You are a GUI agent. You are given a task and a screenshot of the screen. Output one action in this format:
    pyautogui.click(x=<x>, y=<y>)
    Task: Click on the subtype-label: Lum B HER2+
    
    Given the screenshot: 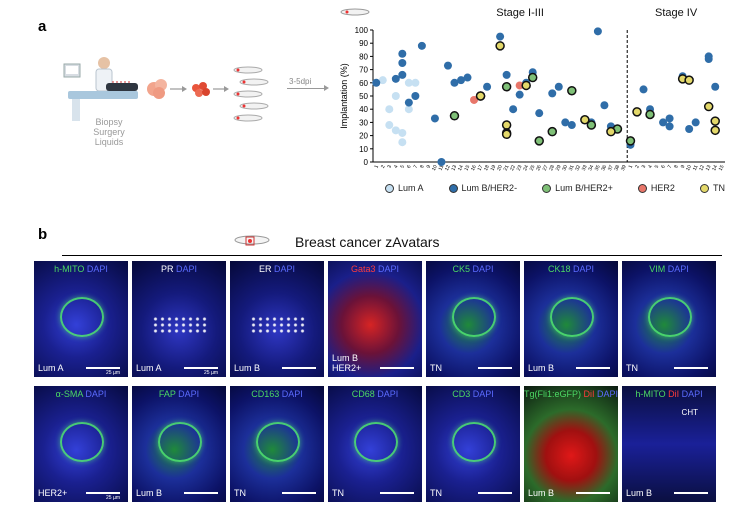 What is the action you would take?
    pyautogui.click(x=347, y=363)
    